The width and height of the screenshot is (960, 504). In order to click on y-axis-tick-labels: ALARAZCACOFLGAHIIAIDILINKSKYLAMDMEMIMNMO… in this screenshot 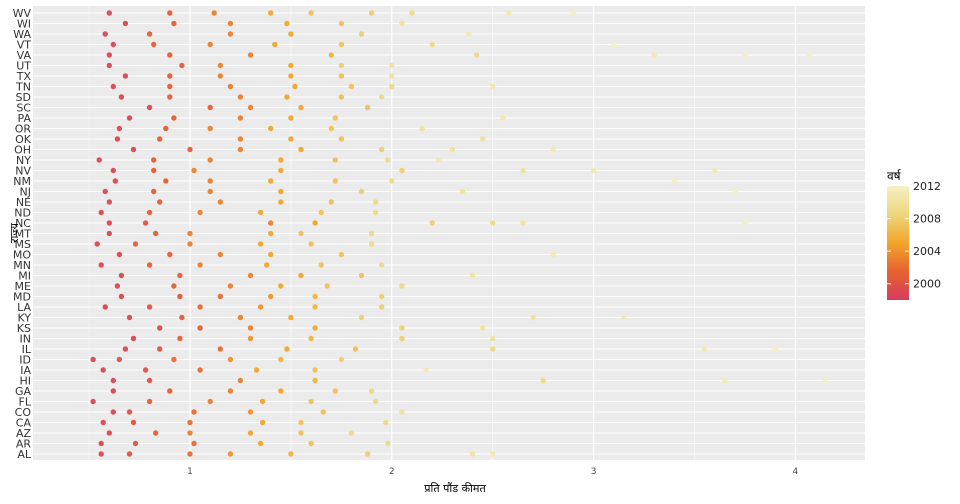, I will do `click(22, 234)`.